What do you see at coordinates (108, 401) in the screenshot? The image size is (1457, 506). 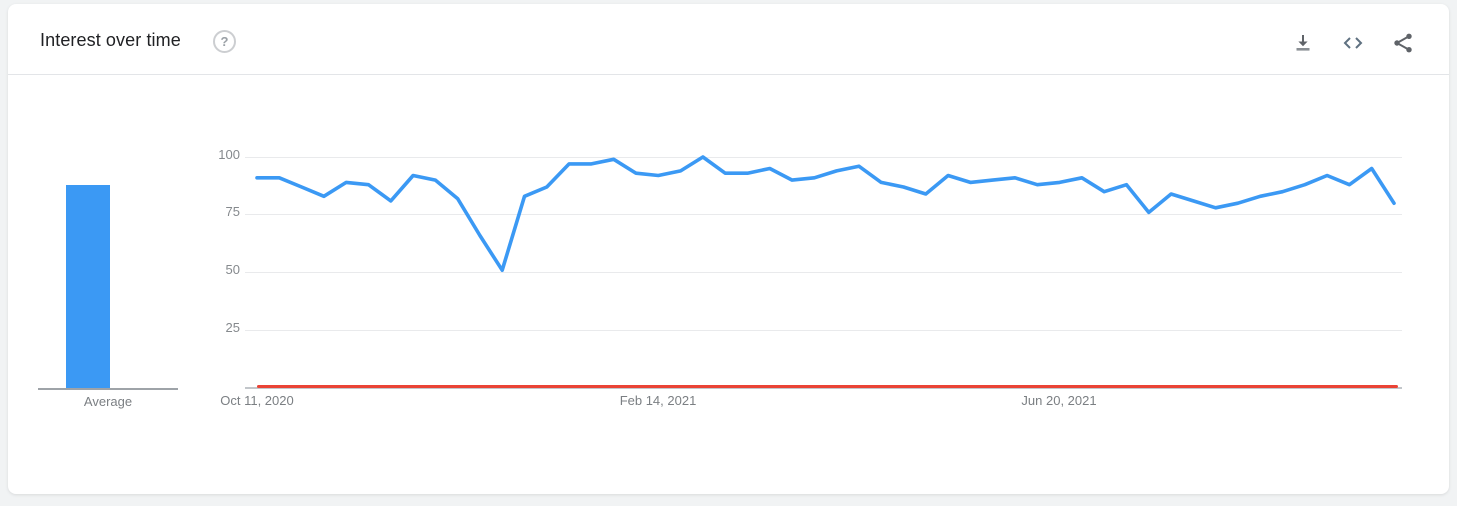 I see `average-label: Average` at bounding box center [108, 401].